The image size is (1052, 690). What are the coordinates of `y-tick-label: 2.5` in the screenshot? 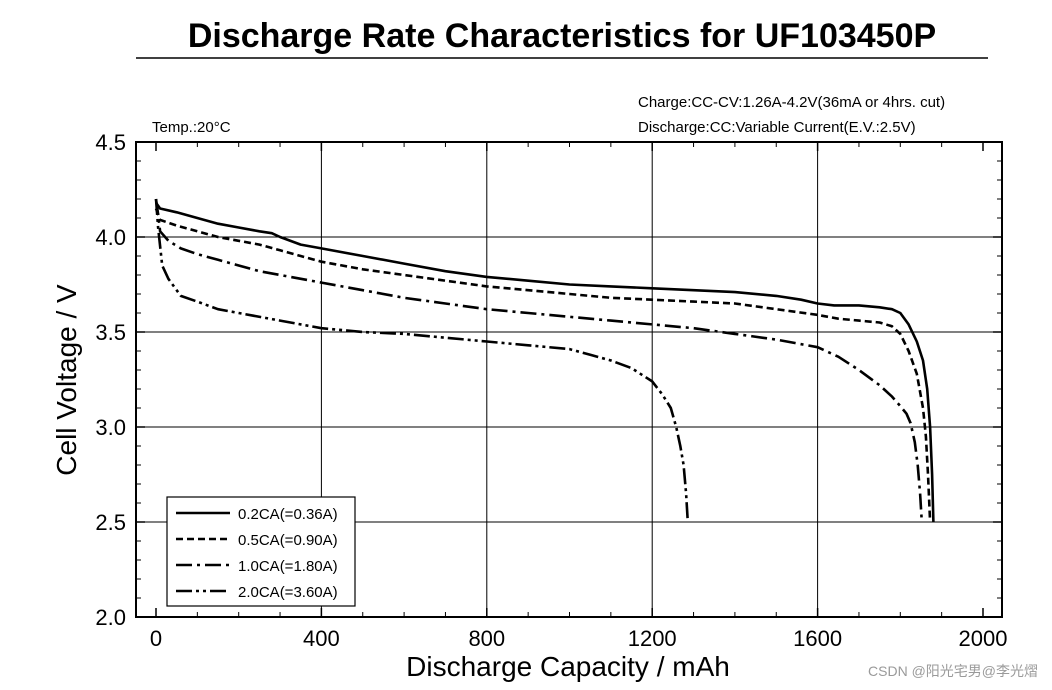 It's located at (110, 522).